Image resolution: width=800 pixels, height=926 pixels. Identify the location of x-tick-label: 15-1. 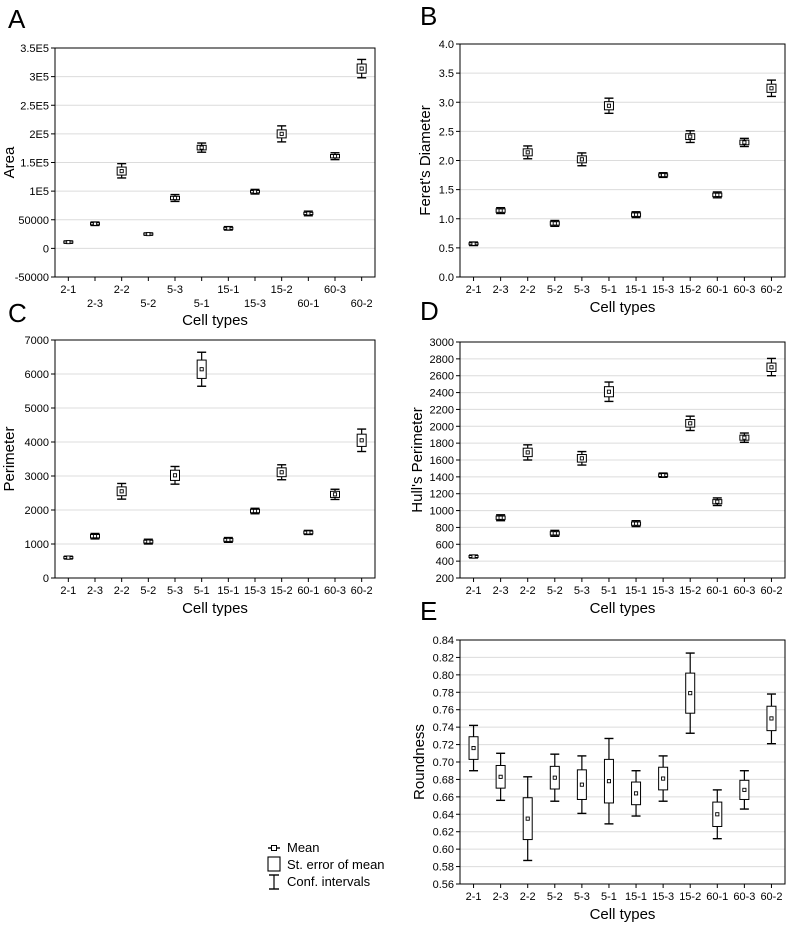
(636, 897).